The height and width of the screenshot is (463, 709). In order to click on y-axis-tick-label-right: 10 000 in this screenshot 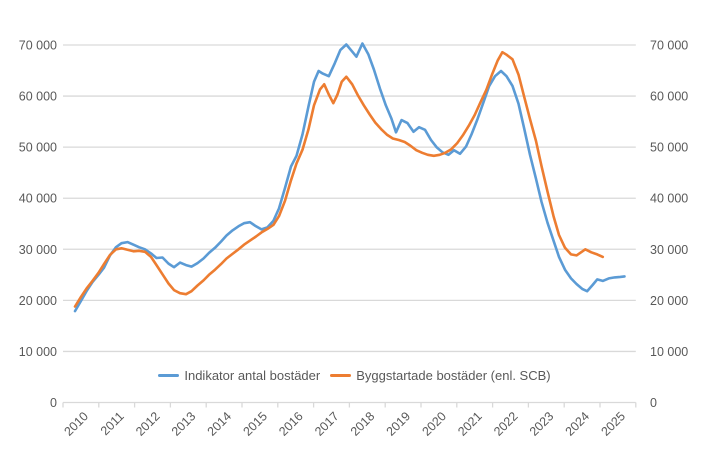, I will do `click(669, 352)`.